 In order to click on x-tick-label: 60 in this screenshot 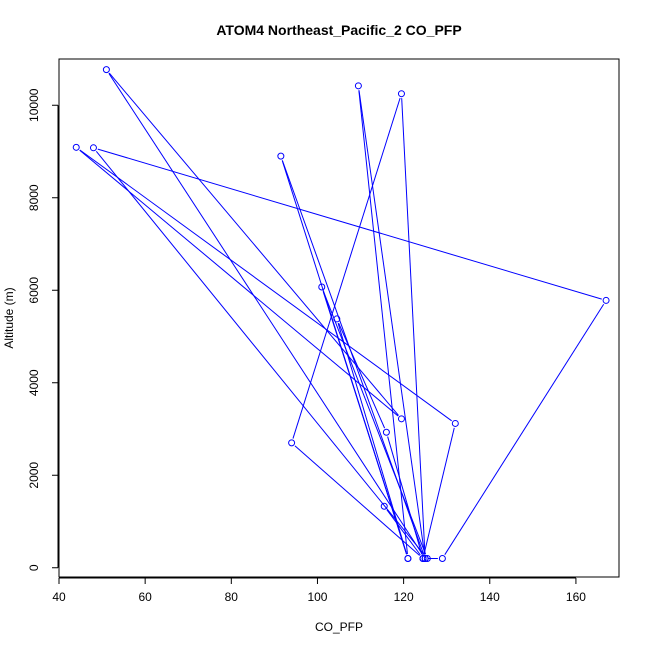, I will do `click(145, 597)`.